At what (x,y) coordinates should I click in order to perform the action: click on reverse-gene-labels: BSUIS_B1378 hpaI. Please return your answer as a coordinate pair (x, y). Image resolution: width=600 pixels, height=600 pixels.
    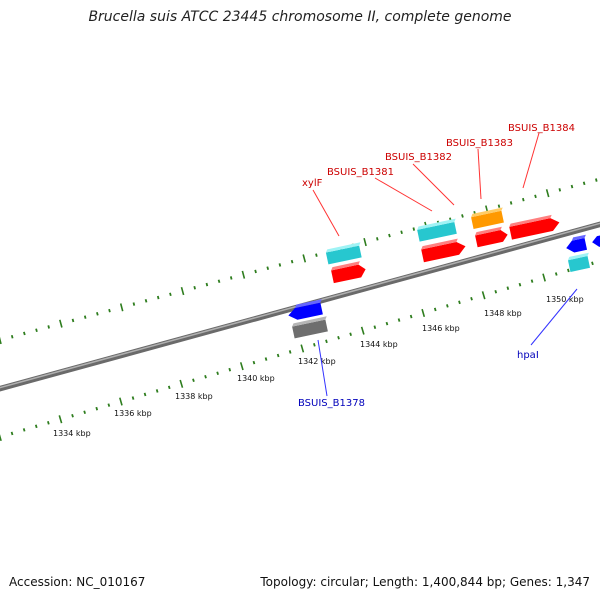
    Looking at the image, I should click on (418, 379).